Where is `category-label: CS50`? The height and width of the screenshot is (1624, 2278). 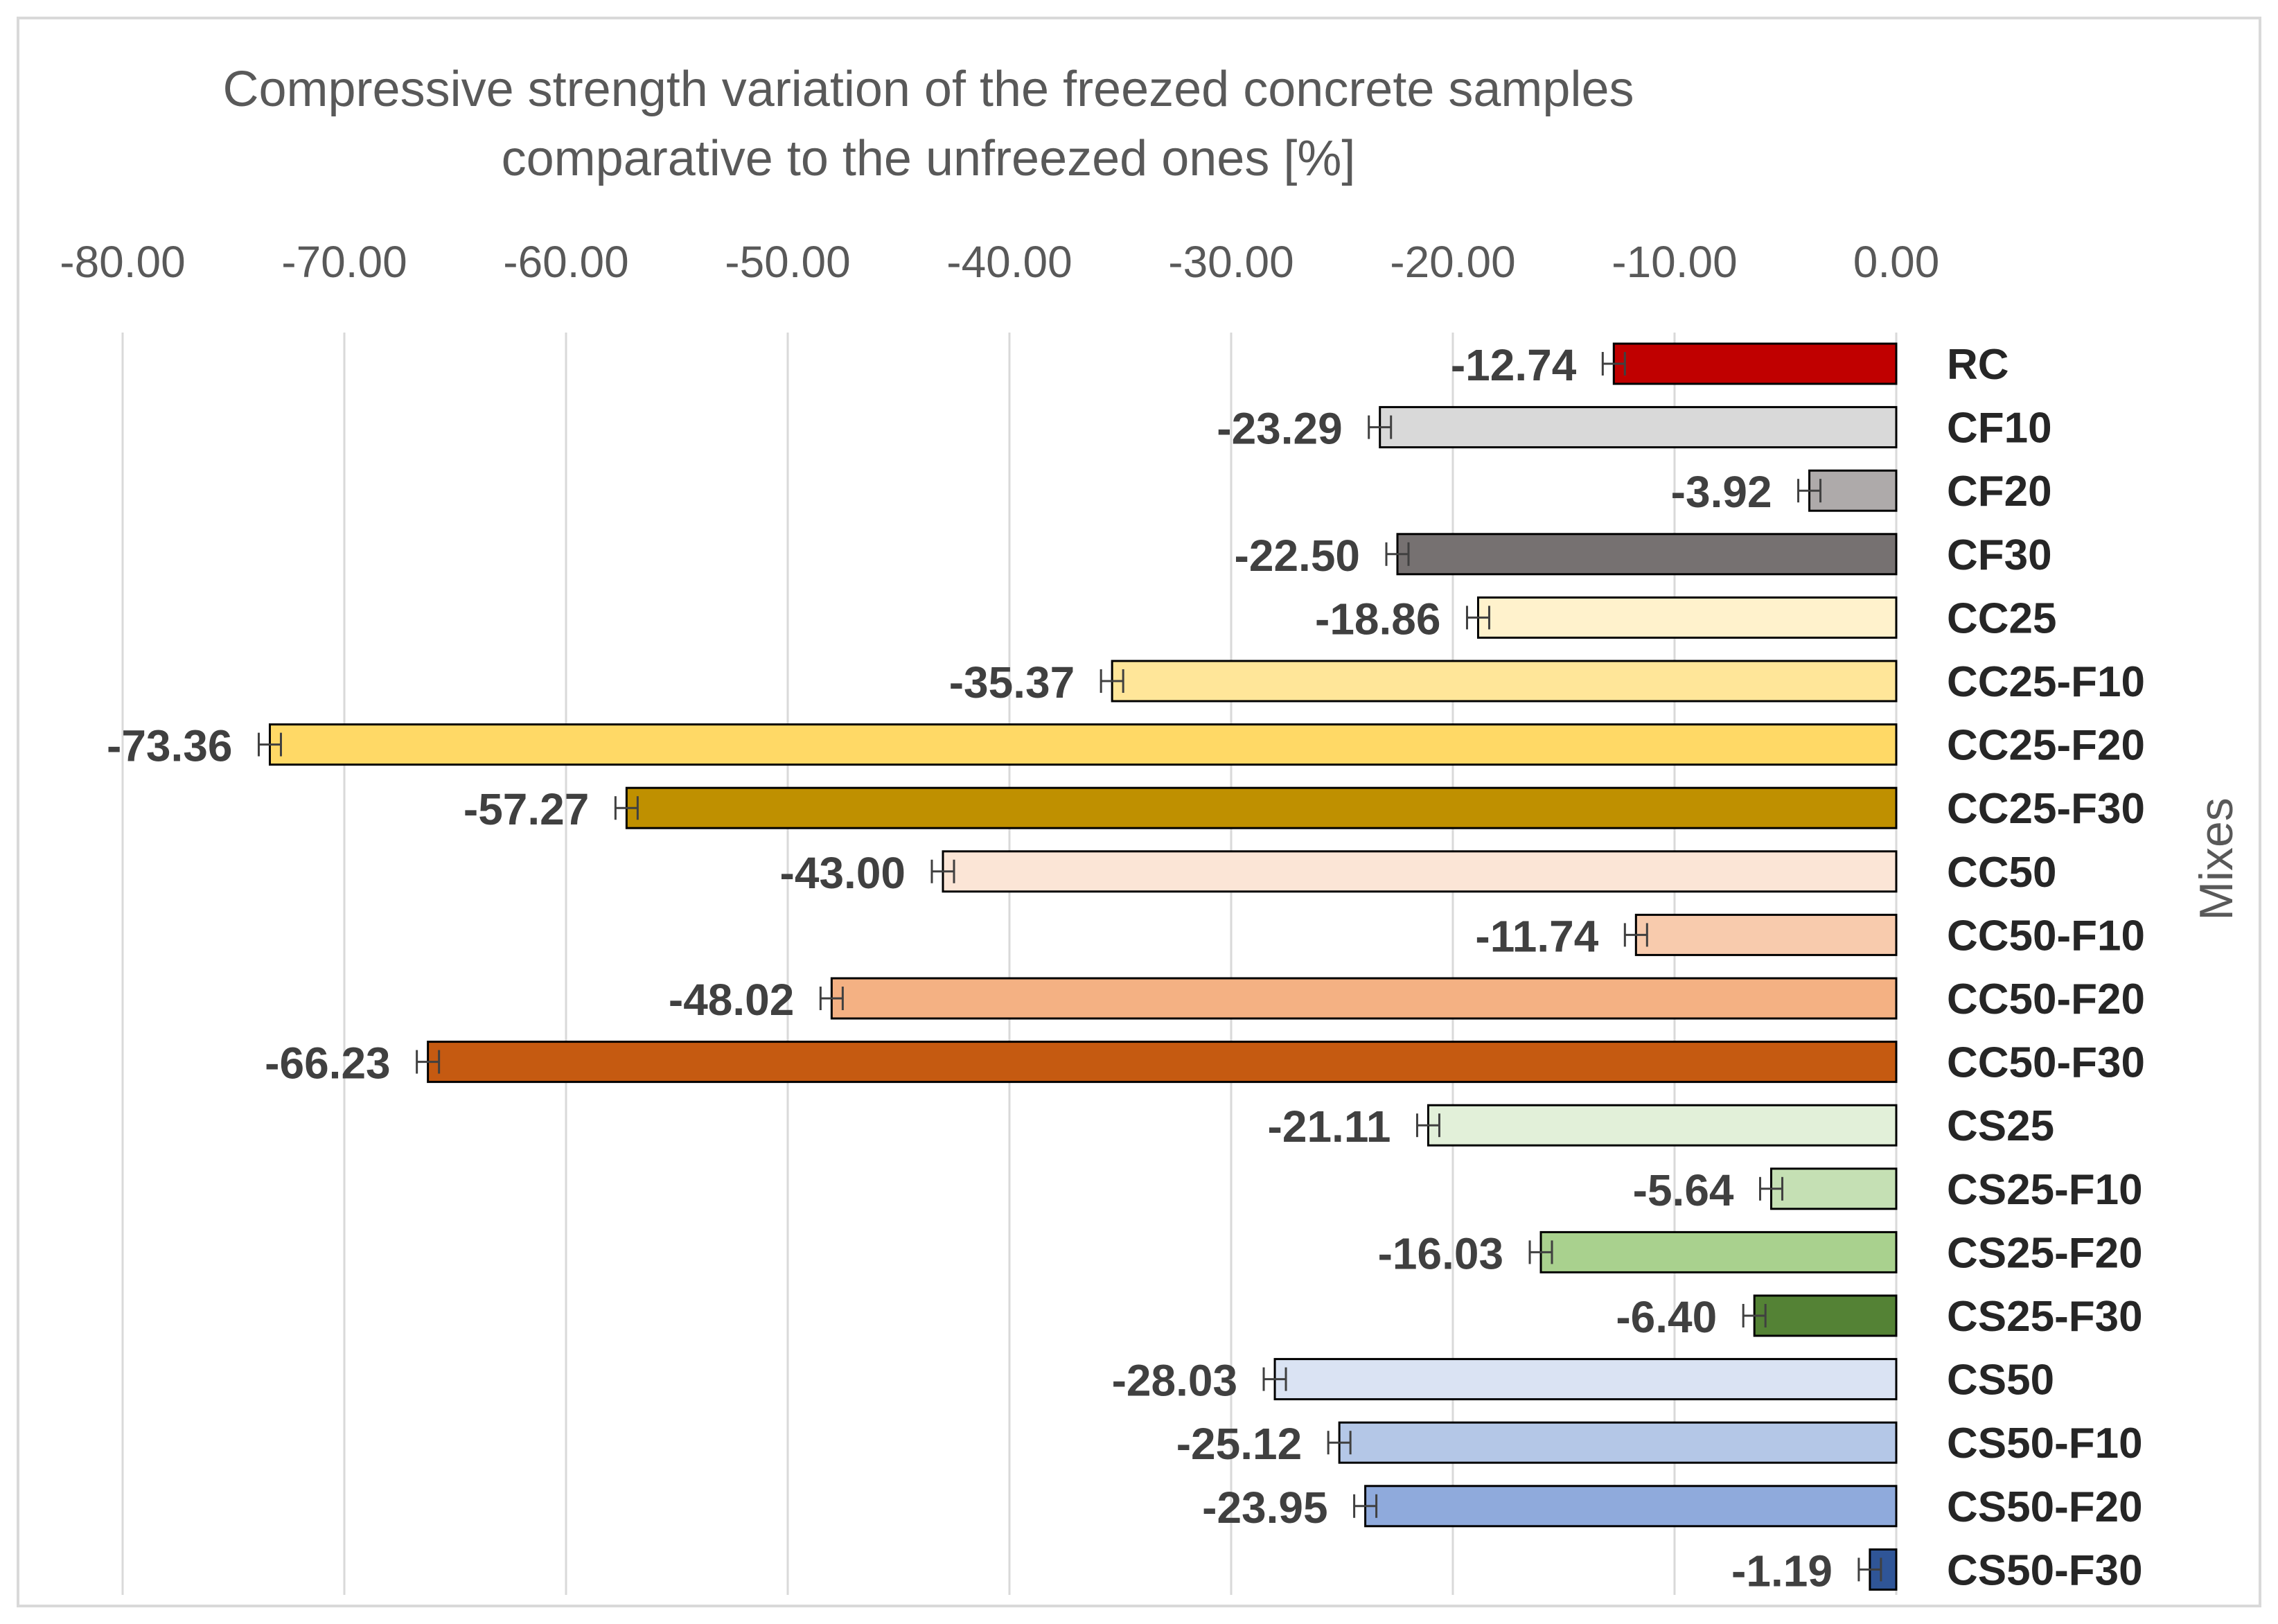 category-label: CS50 is located at coordinates (2001, 1380).